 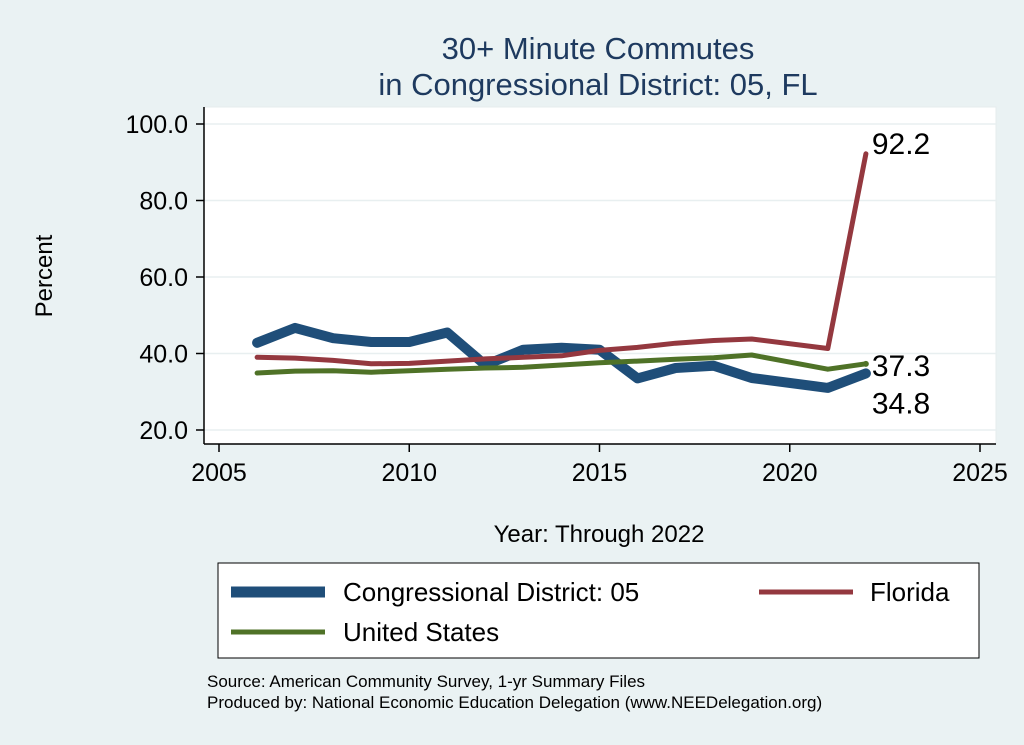 What do you see at coordinates (980, 473) in the screenshot?
I see `x-tick-label: 2025` at bounding box center [980, 473].